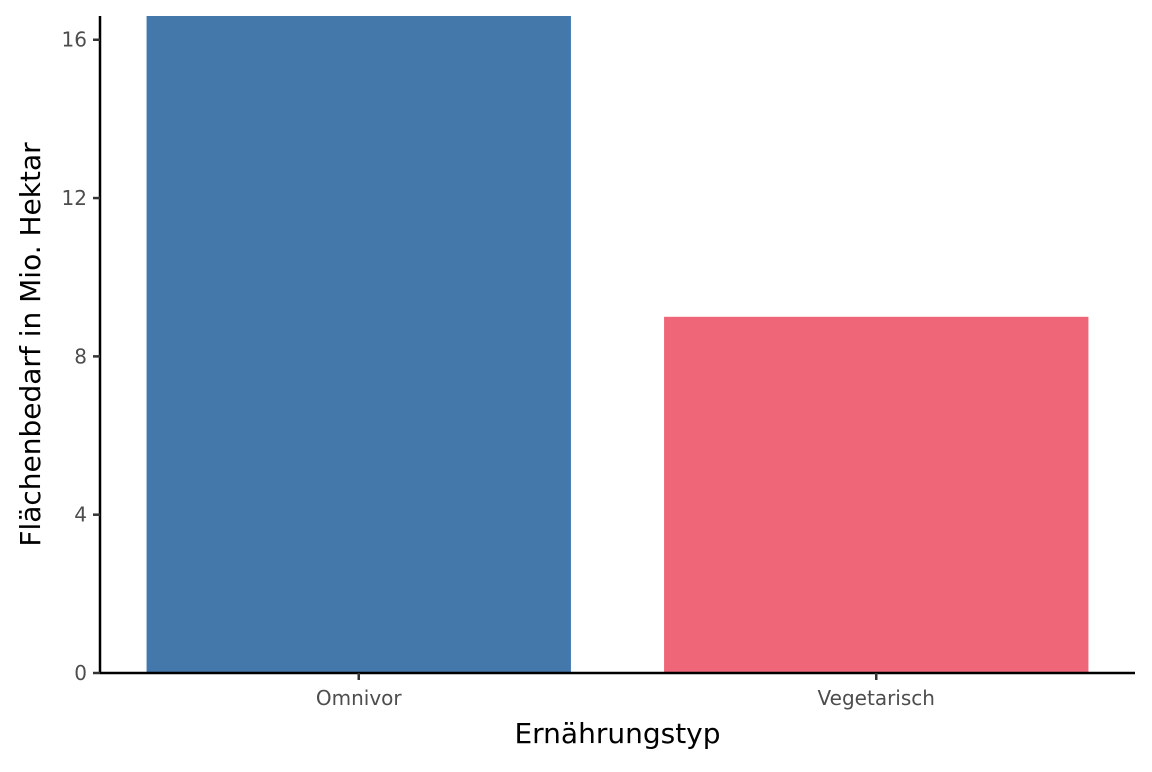 The image size is (1152, 772). Describe the element at coordinates (625, 691) in the screenshot. I see `x-ticks: Omnivor Vegetarisch` at that location.